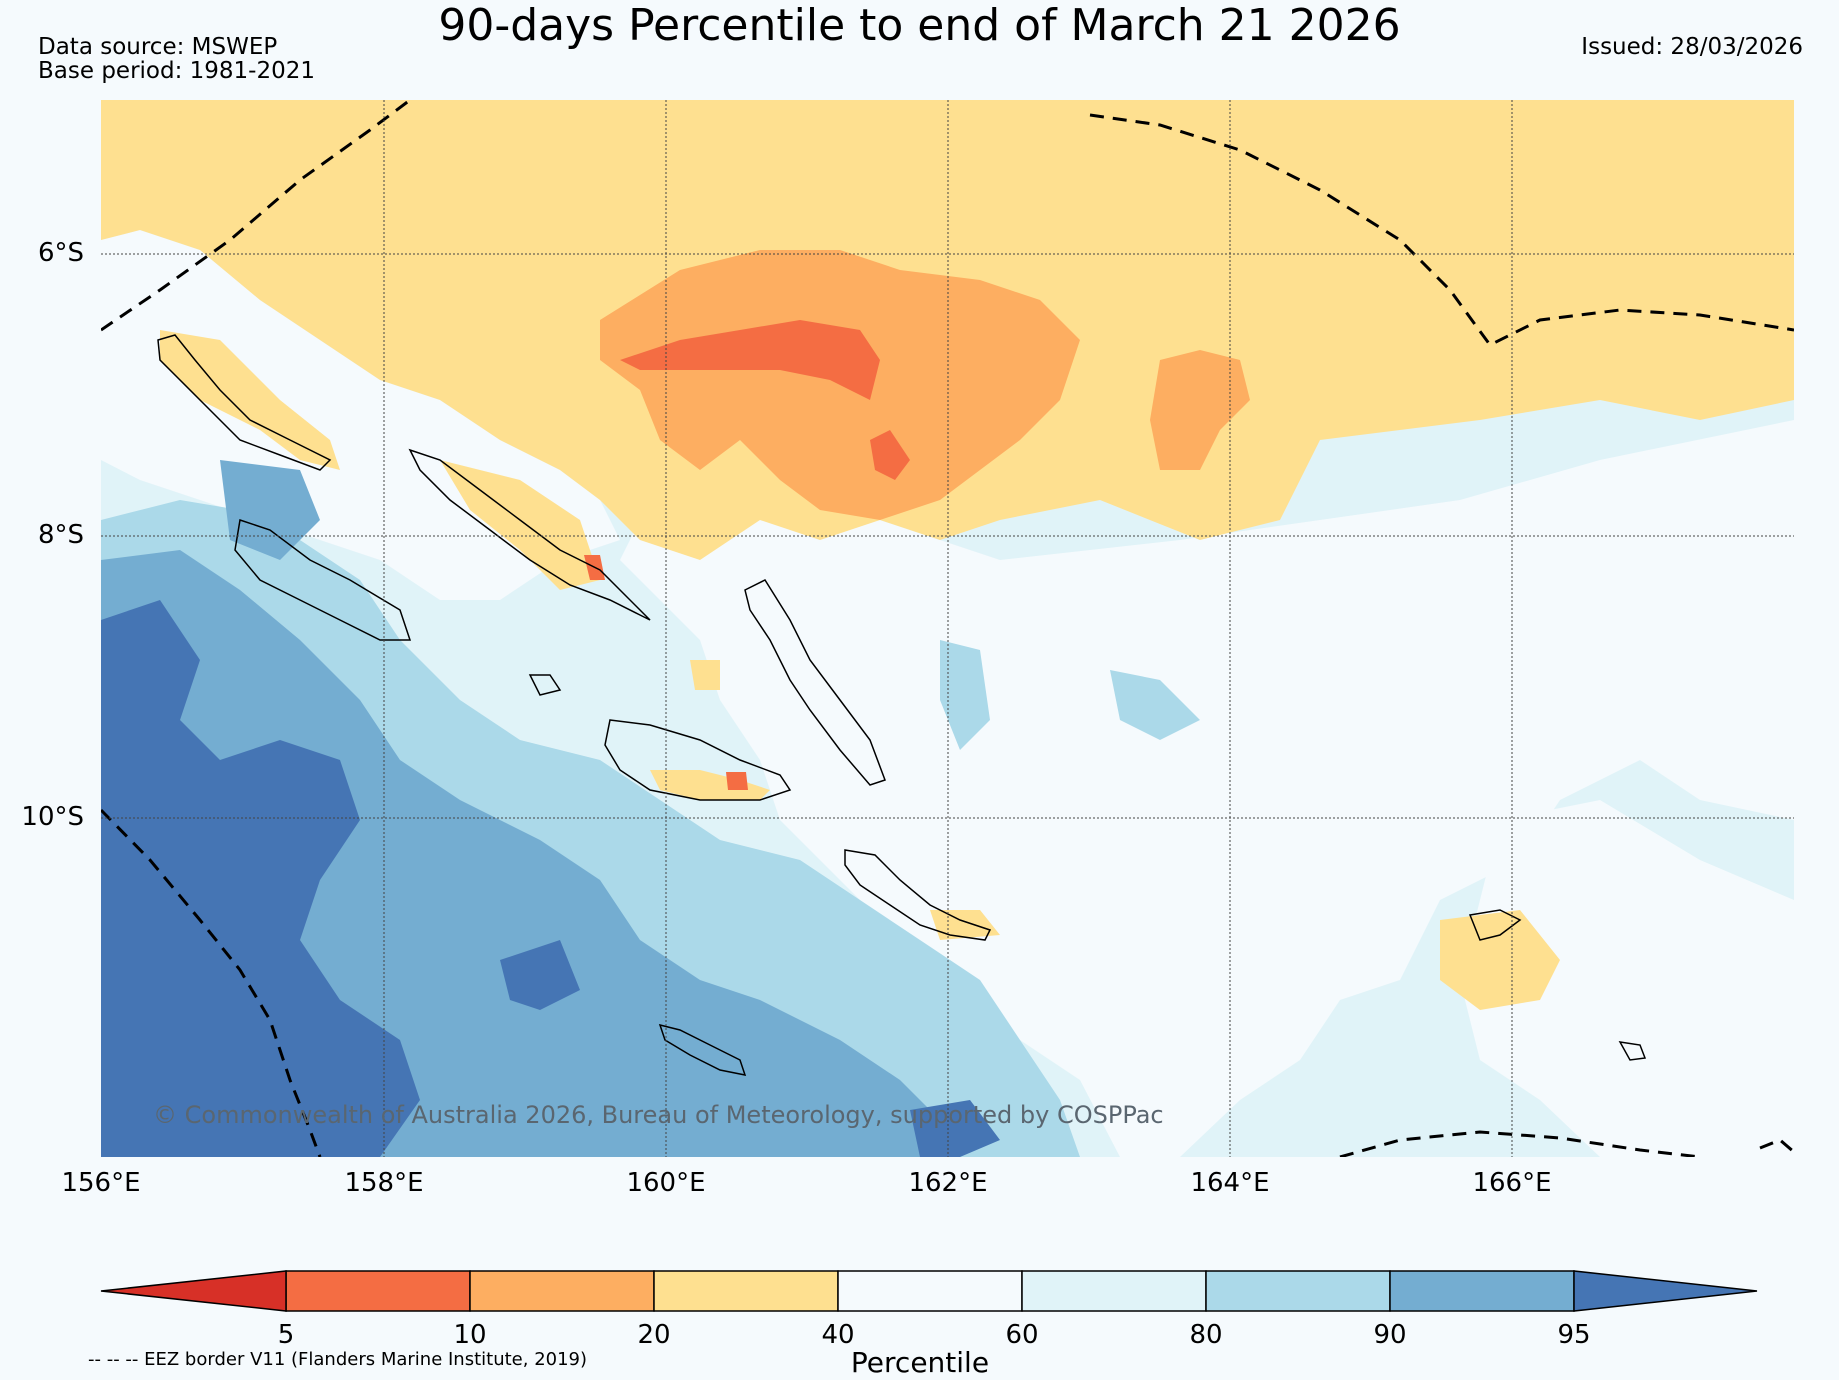  I want to click on region-20-40-southeast, so click(1500, 960).